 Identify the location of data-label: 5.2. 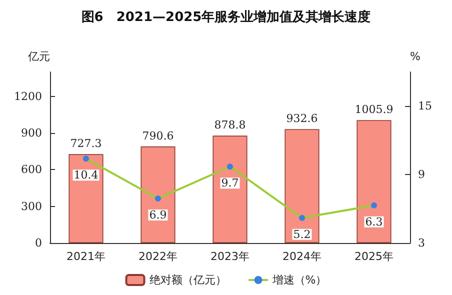
(302, 234).